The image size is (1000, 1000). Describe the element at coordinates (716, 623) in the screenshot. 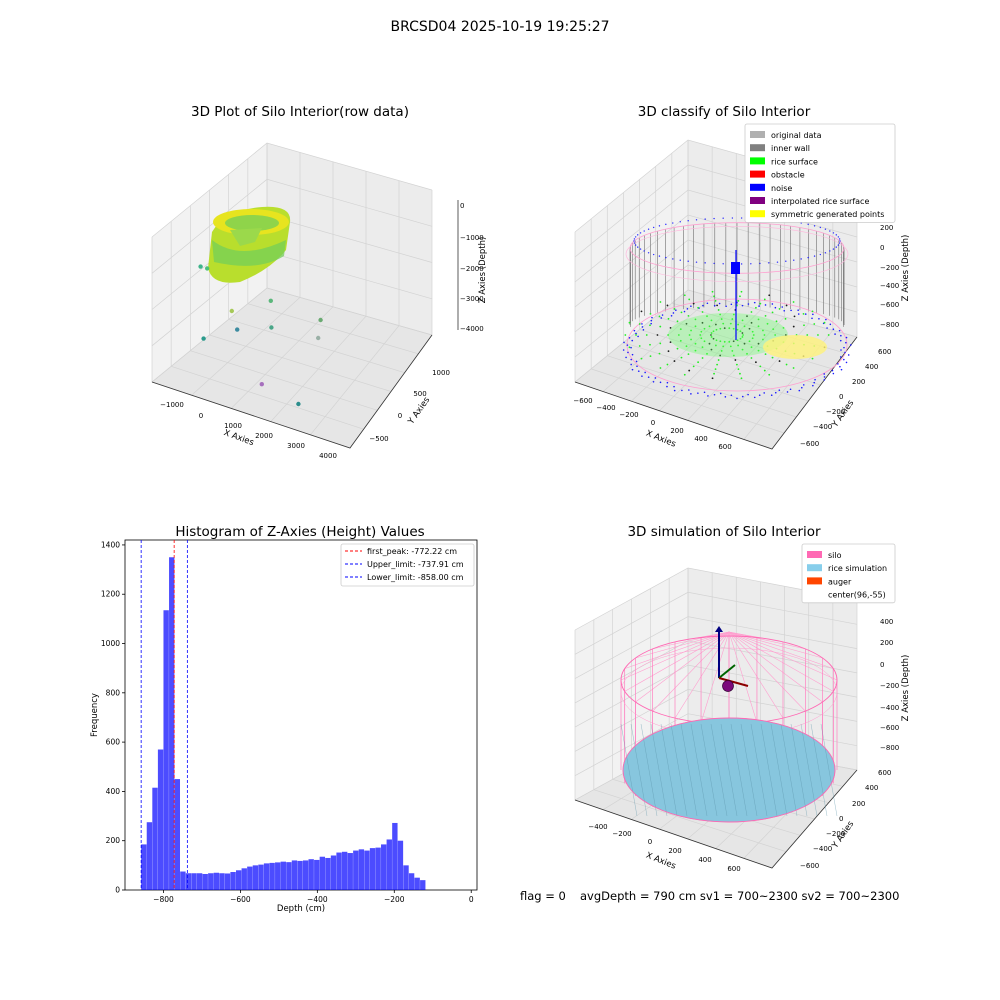

I see `p4-grid-z` at that location.